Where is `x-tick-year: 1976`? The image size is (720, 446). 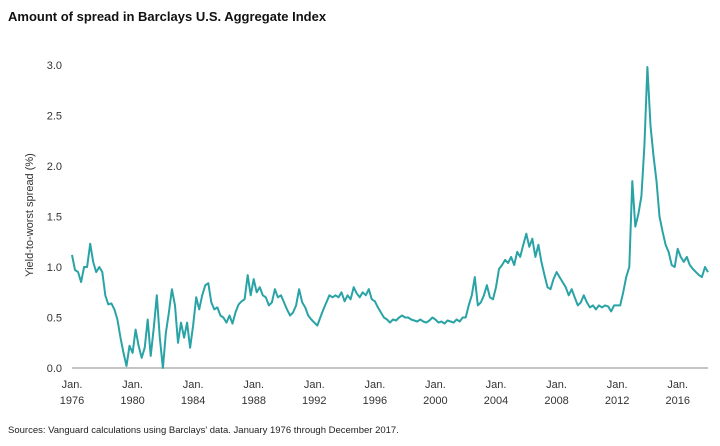
x-tick-year: 1976 is located at coordinates (72, 401).